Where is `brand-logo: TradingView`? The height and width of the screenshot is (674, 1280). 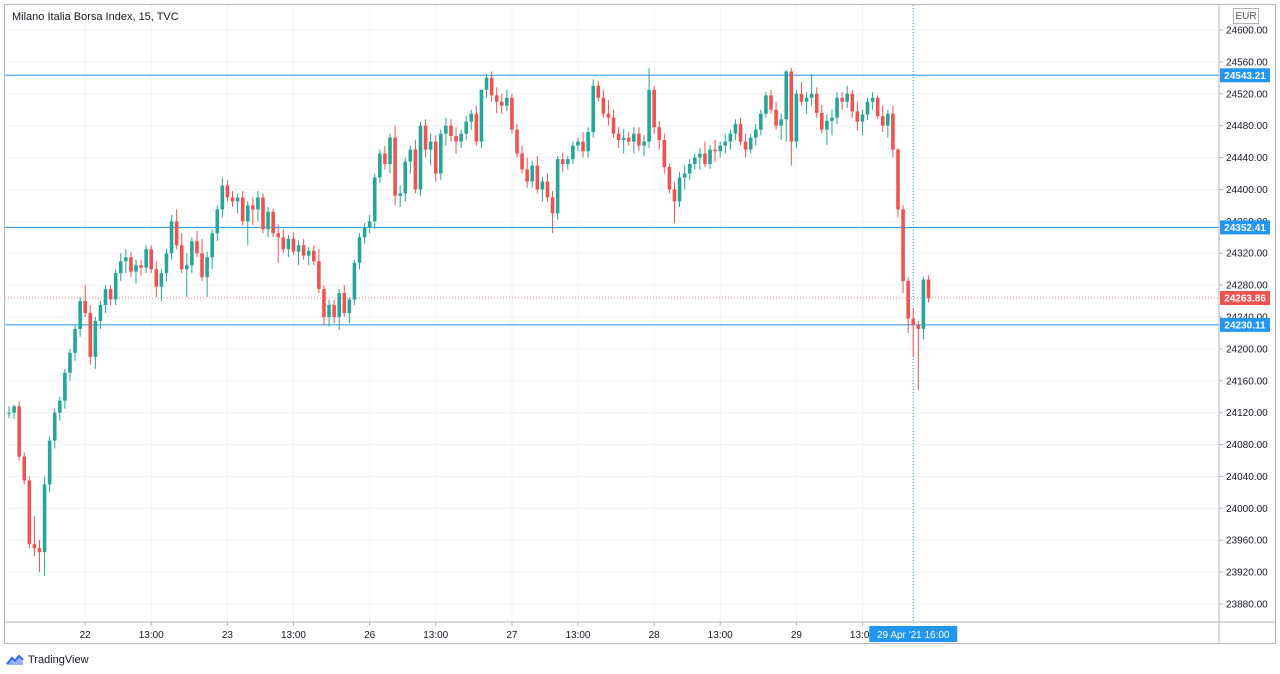
brand-logo: TradingView is located at coordinates (47, 660).